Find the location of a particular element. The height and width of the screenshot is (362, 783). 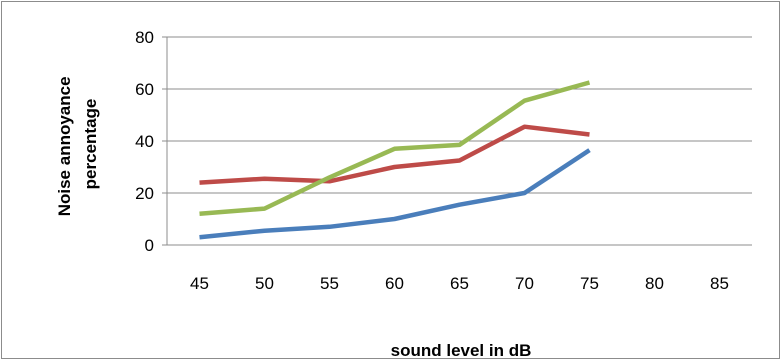

x-tick-label: 55 is located at coordinates (329, 283).